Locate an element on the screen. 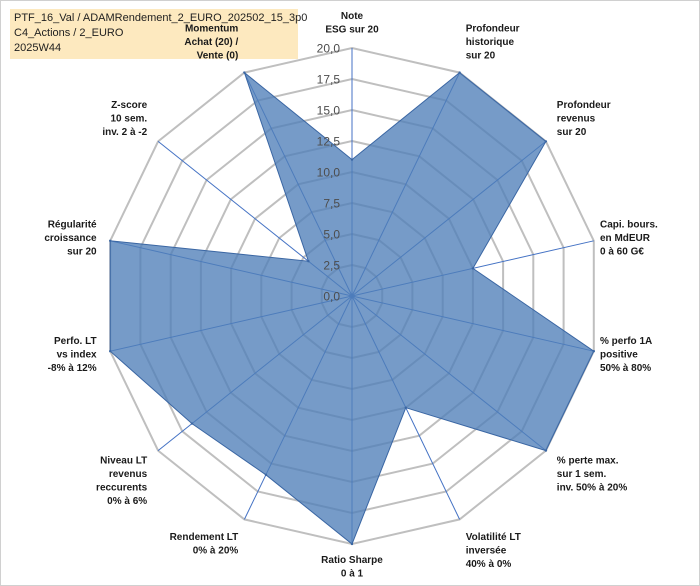 The height and width of the screenshot is (586, 700). axis-label-2-line-2: sur 20 is located at coordinates (572, 132).